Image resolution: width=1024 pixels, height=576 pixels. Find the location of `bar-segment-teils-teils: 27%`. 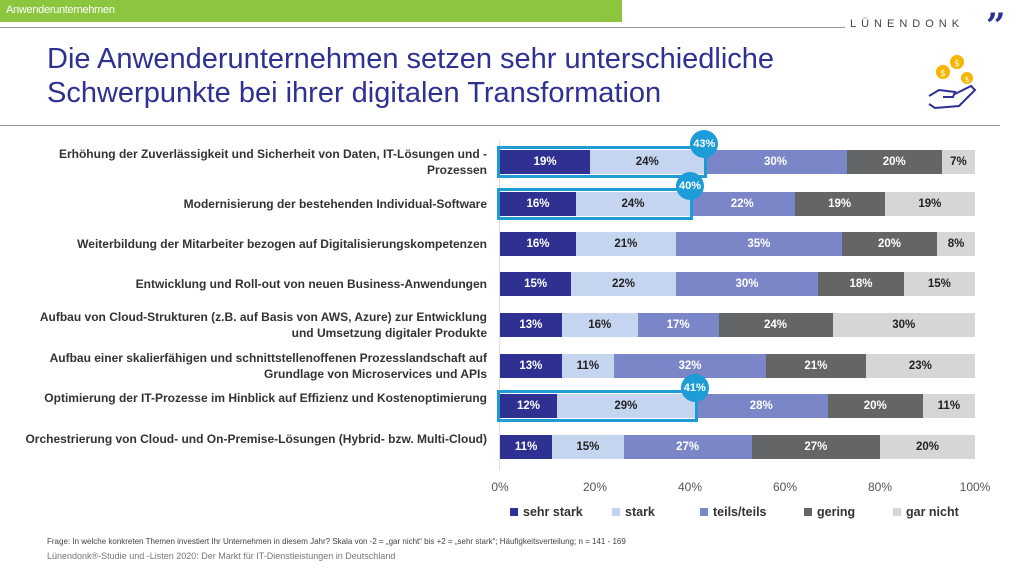

bar-segment-teils-teils: 27% is located at coordinates (687, 447).